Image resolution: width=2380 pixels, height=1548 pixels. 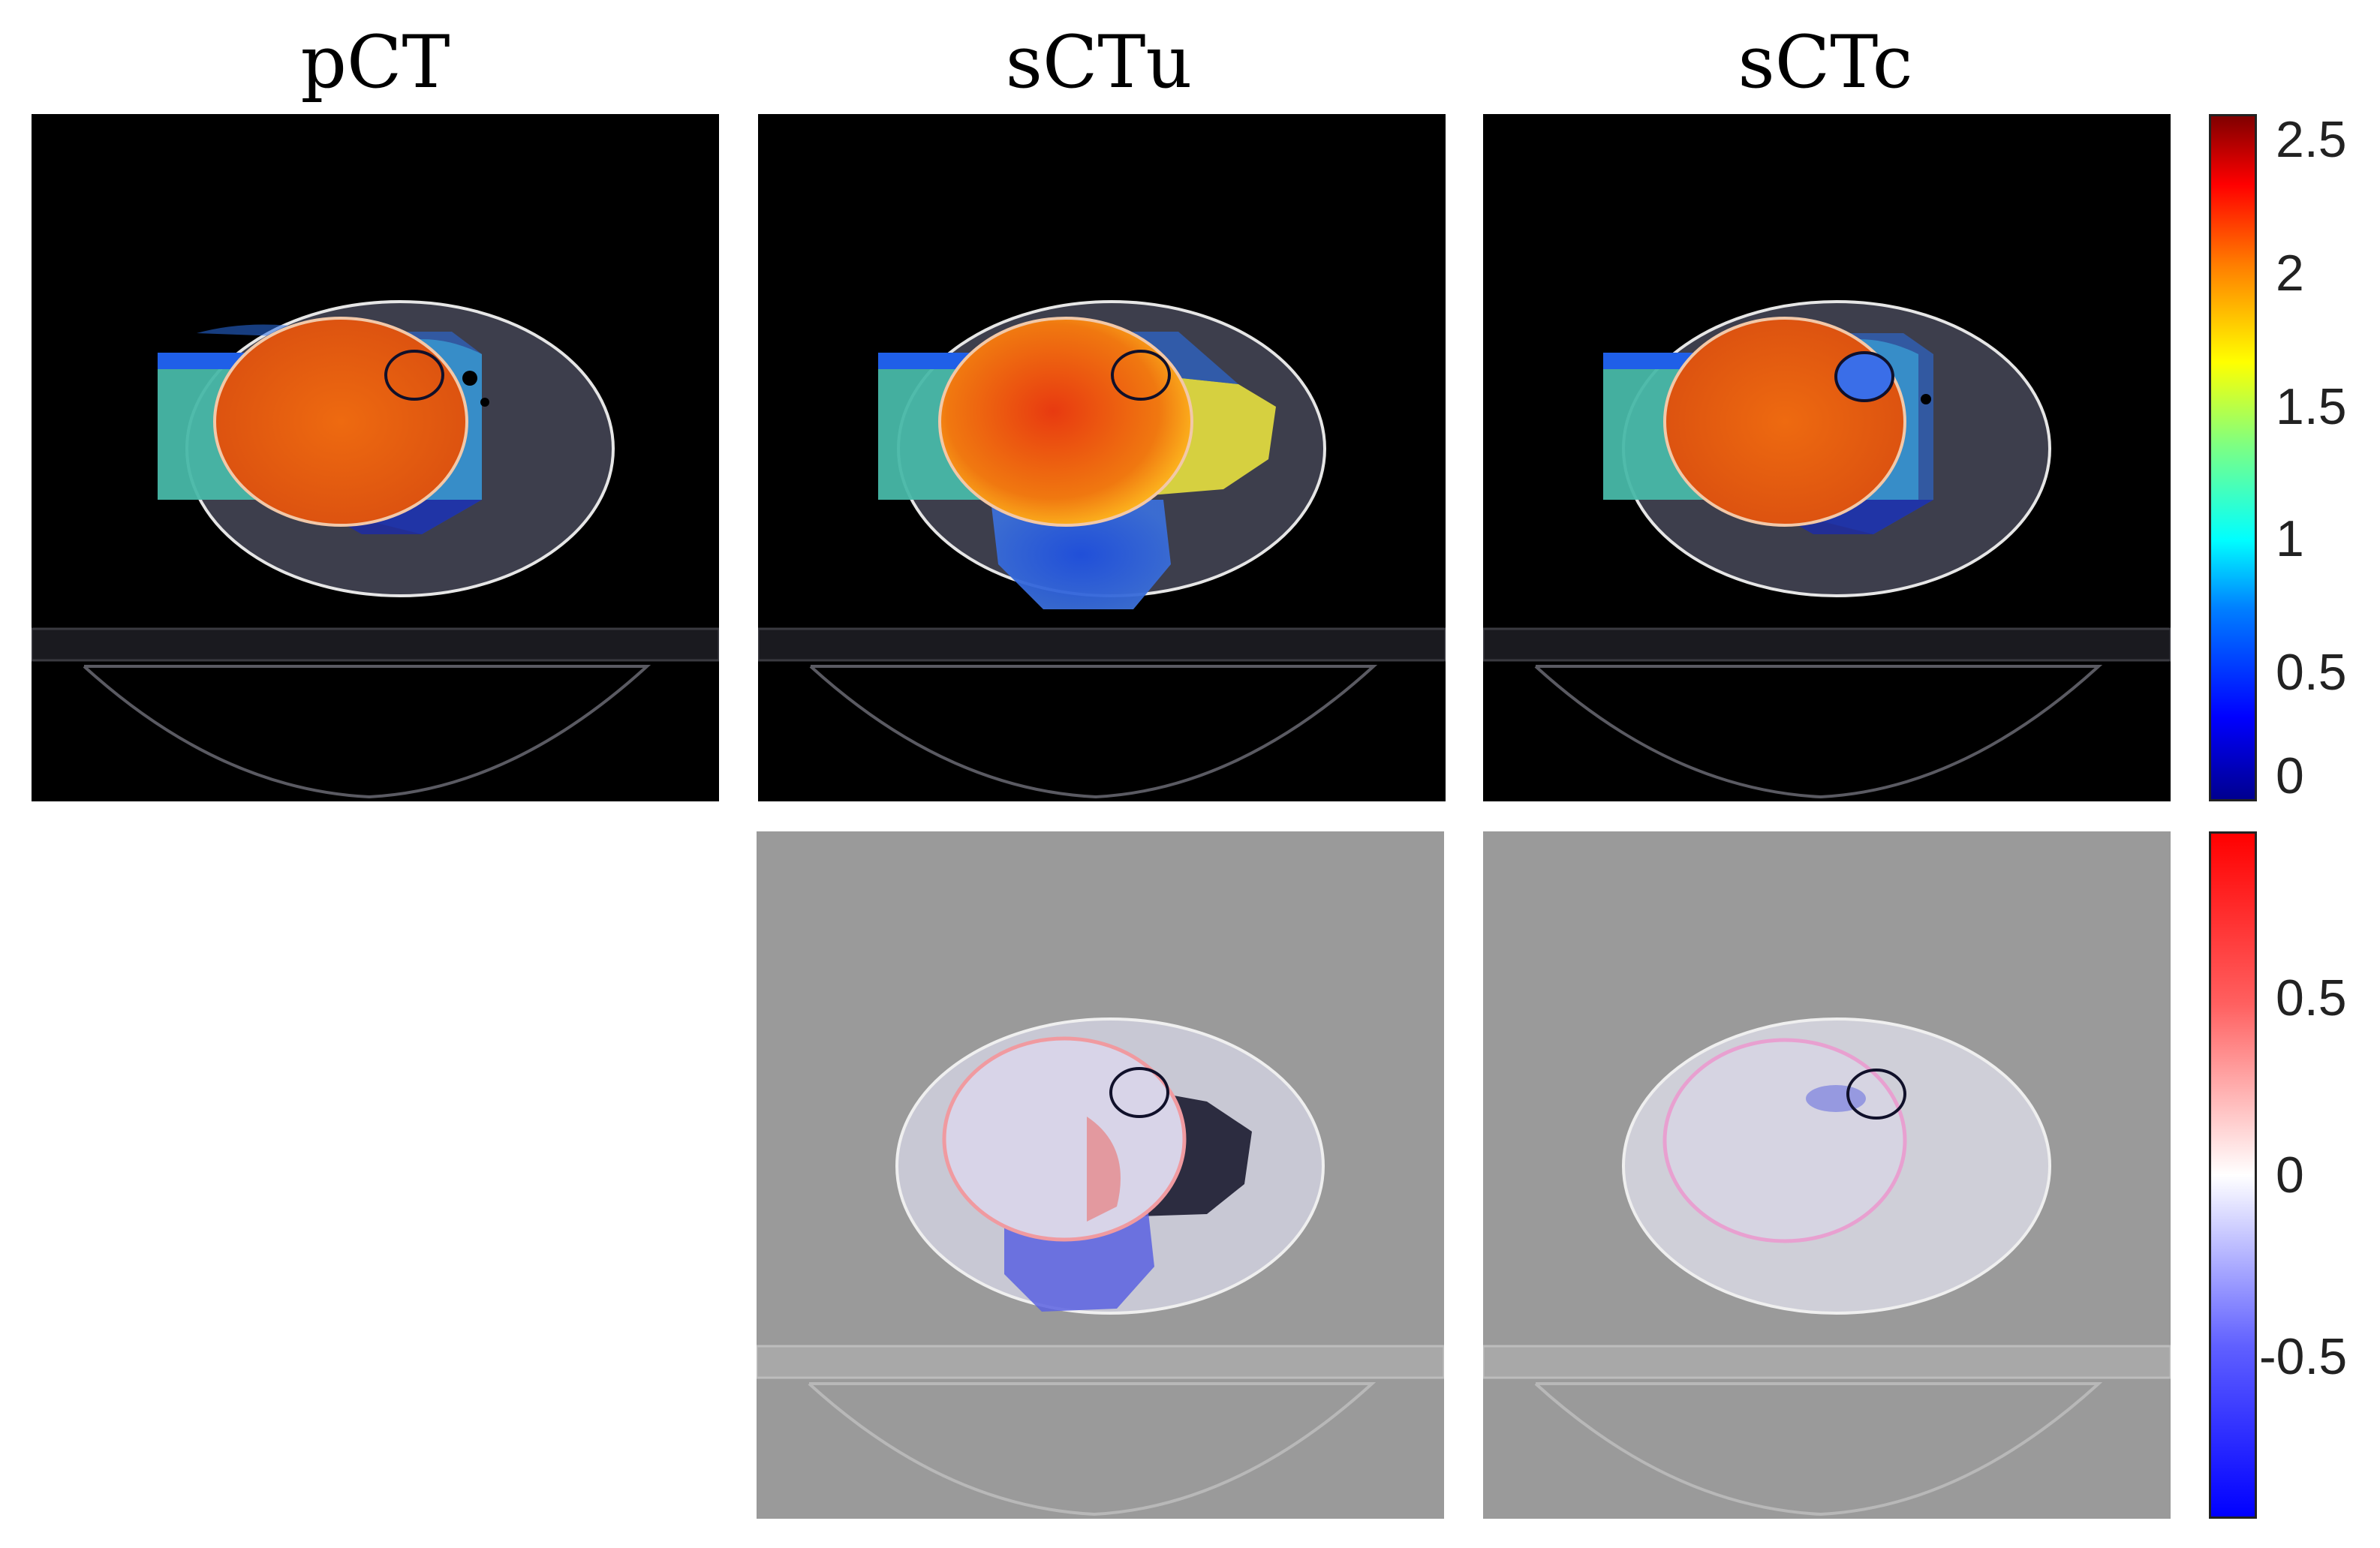 I want to click on difference-tick-label: 0.5, so click(x=2311, y=998).